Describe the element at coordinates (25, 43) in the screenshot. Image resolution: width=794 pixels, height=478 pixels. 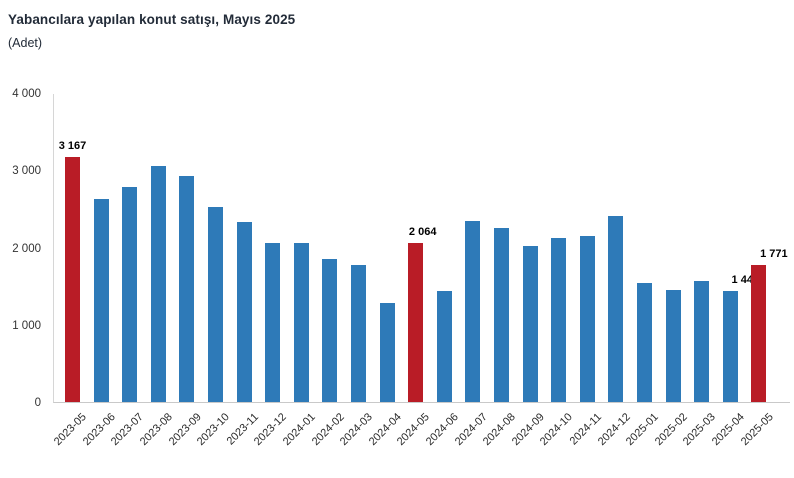
I see `chart-unit-label: (Adet)` at that location.